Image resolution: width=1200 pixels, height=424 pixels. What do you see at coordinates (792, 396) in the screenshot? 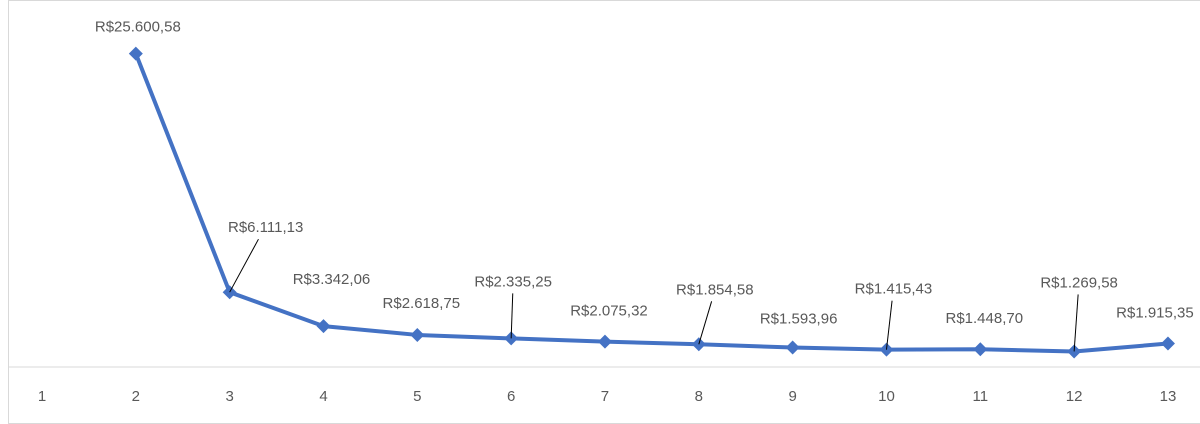
I see `x-tick-label: 9` at bounding box center [792, 396].